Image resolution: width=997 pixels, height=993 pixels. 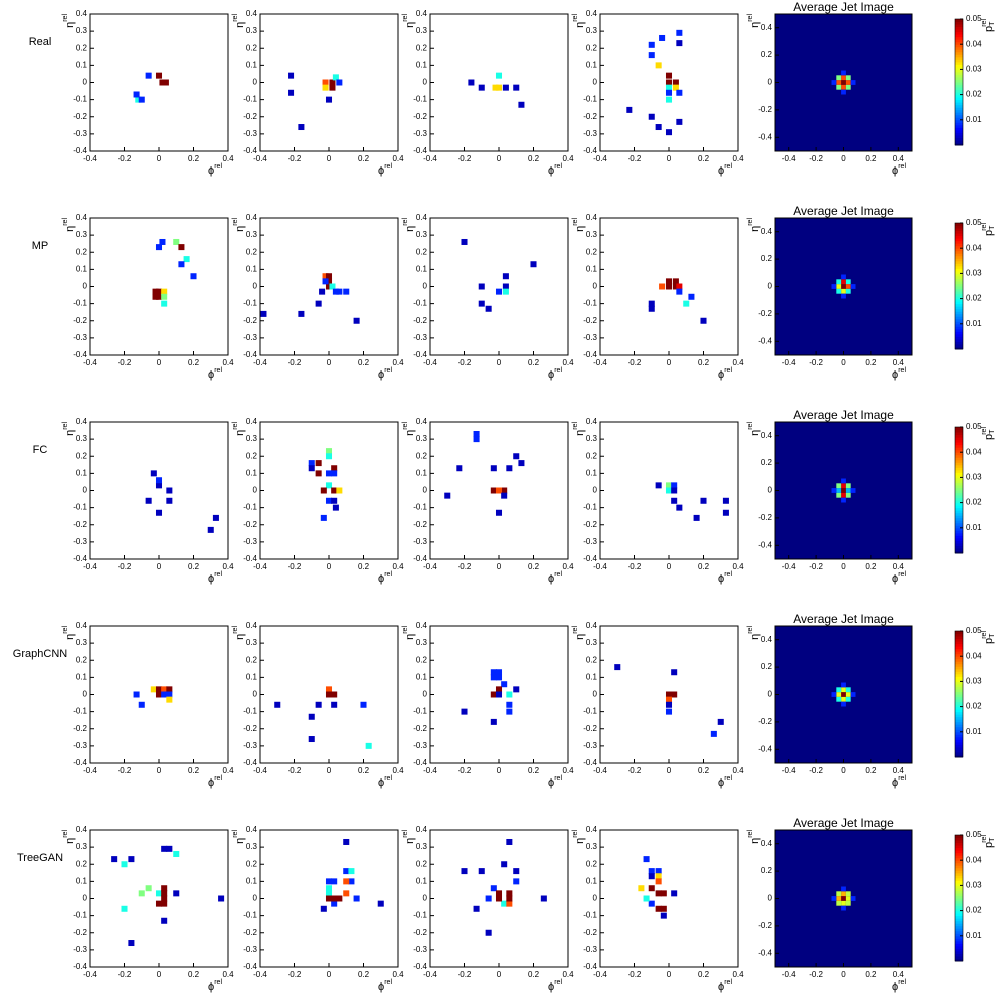 I want to click on y-tick-label: 0.2, so click(x=422, y=455).